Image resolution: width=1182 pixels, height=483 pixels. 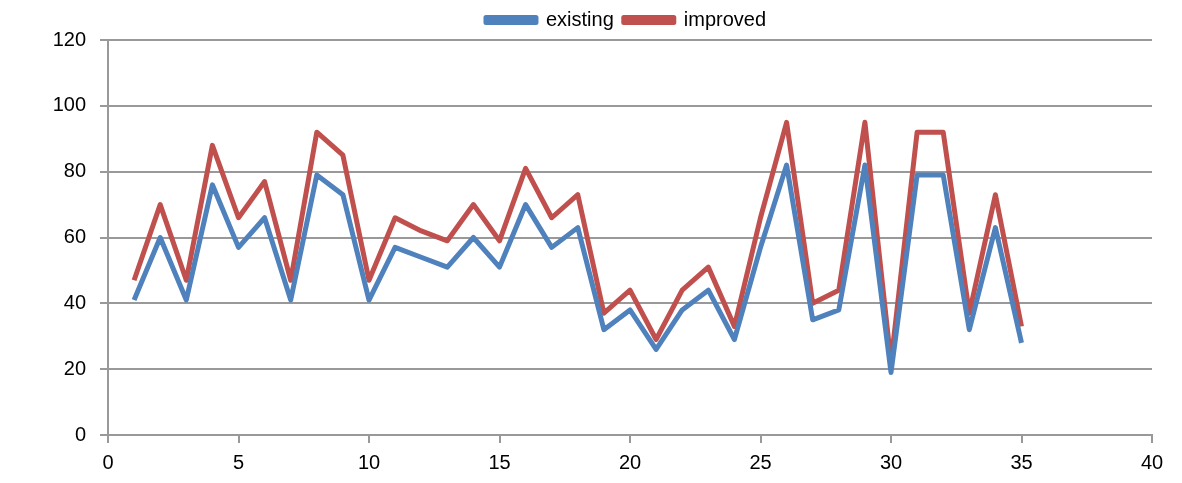 What do you see at coordinates (499, 462) in the screenshot?
I see `x-tick-label: 15` at bounding box center [499, 462].